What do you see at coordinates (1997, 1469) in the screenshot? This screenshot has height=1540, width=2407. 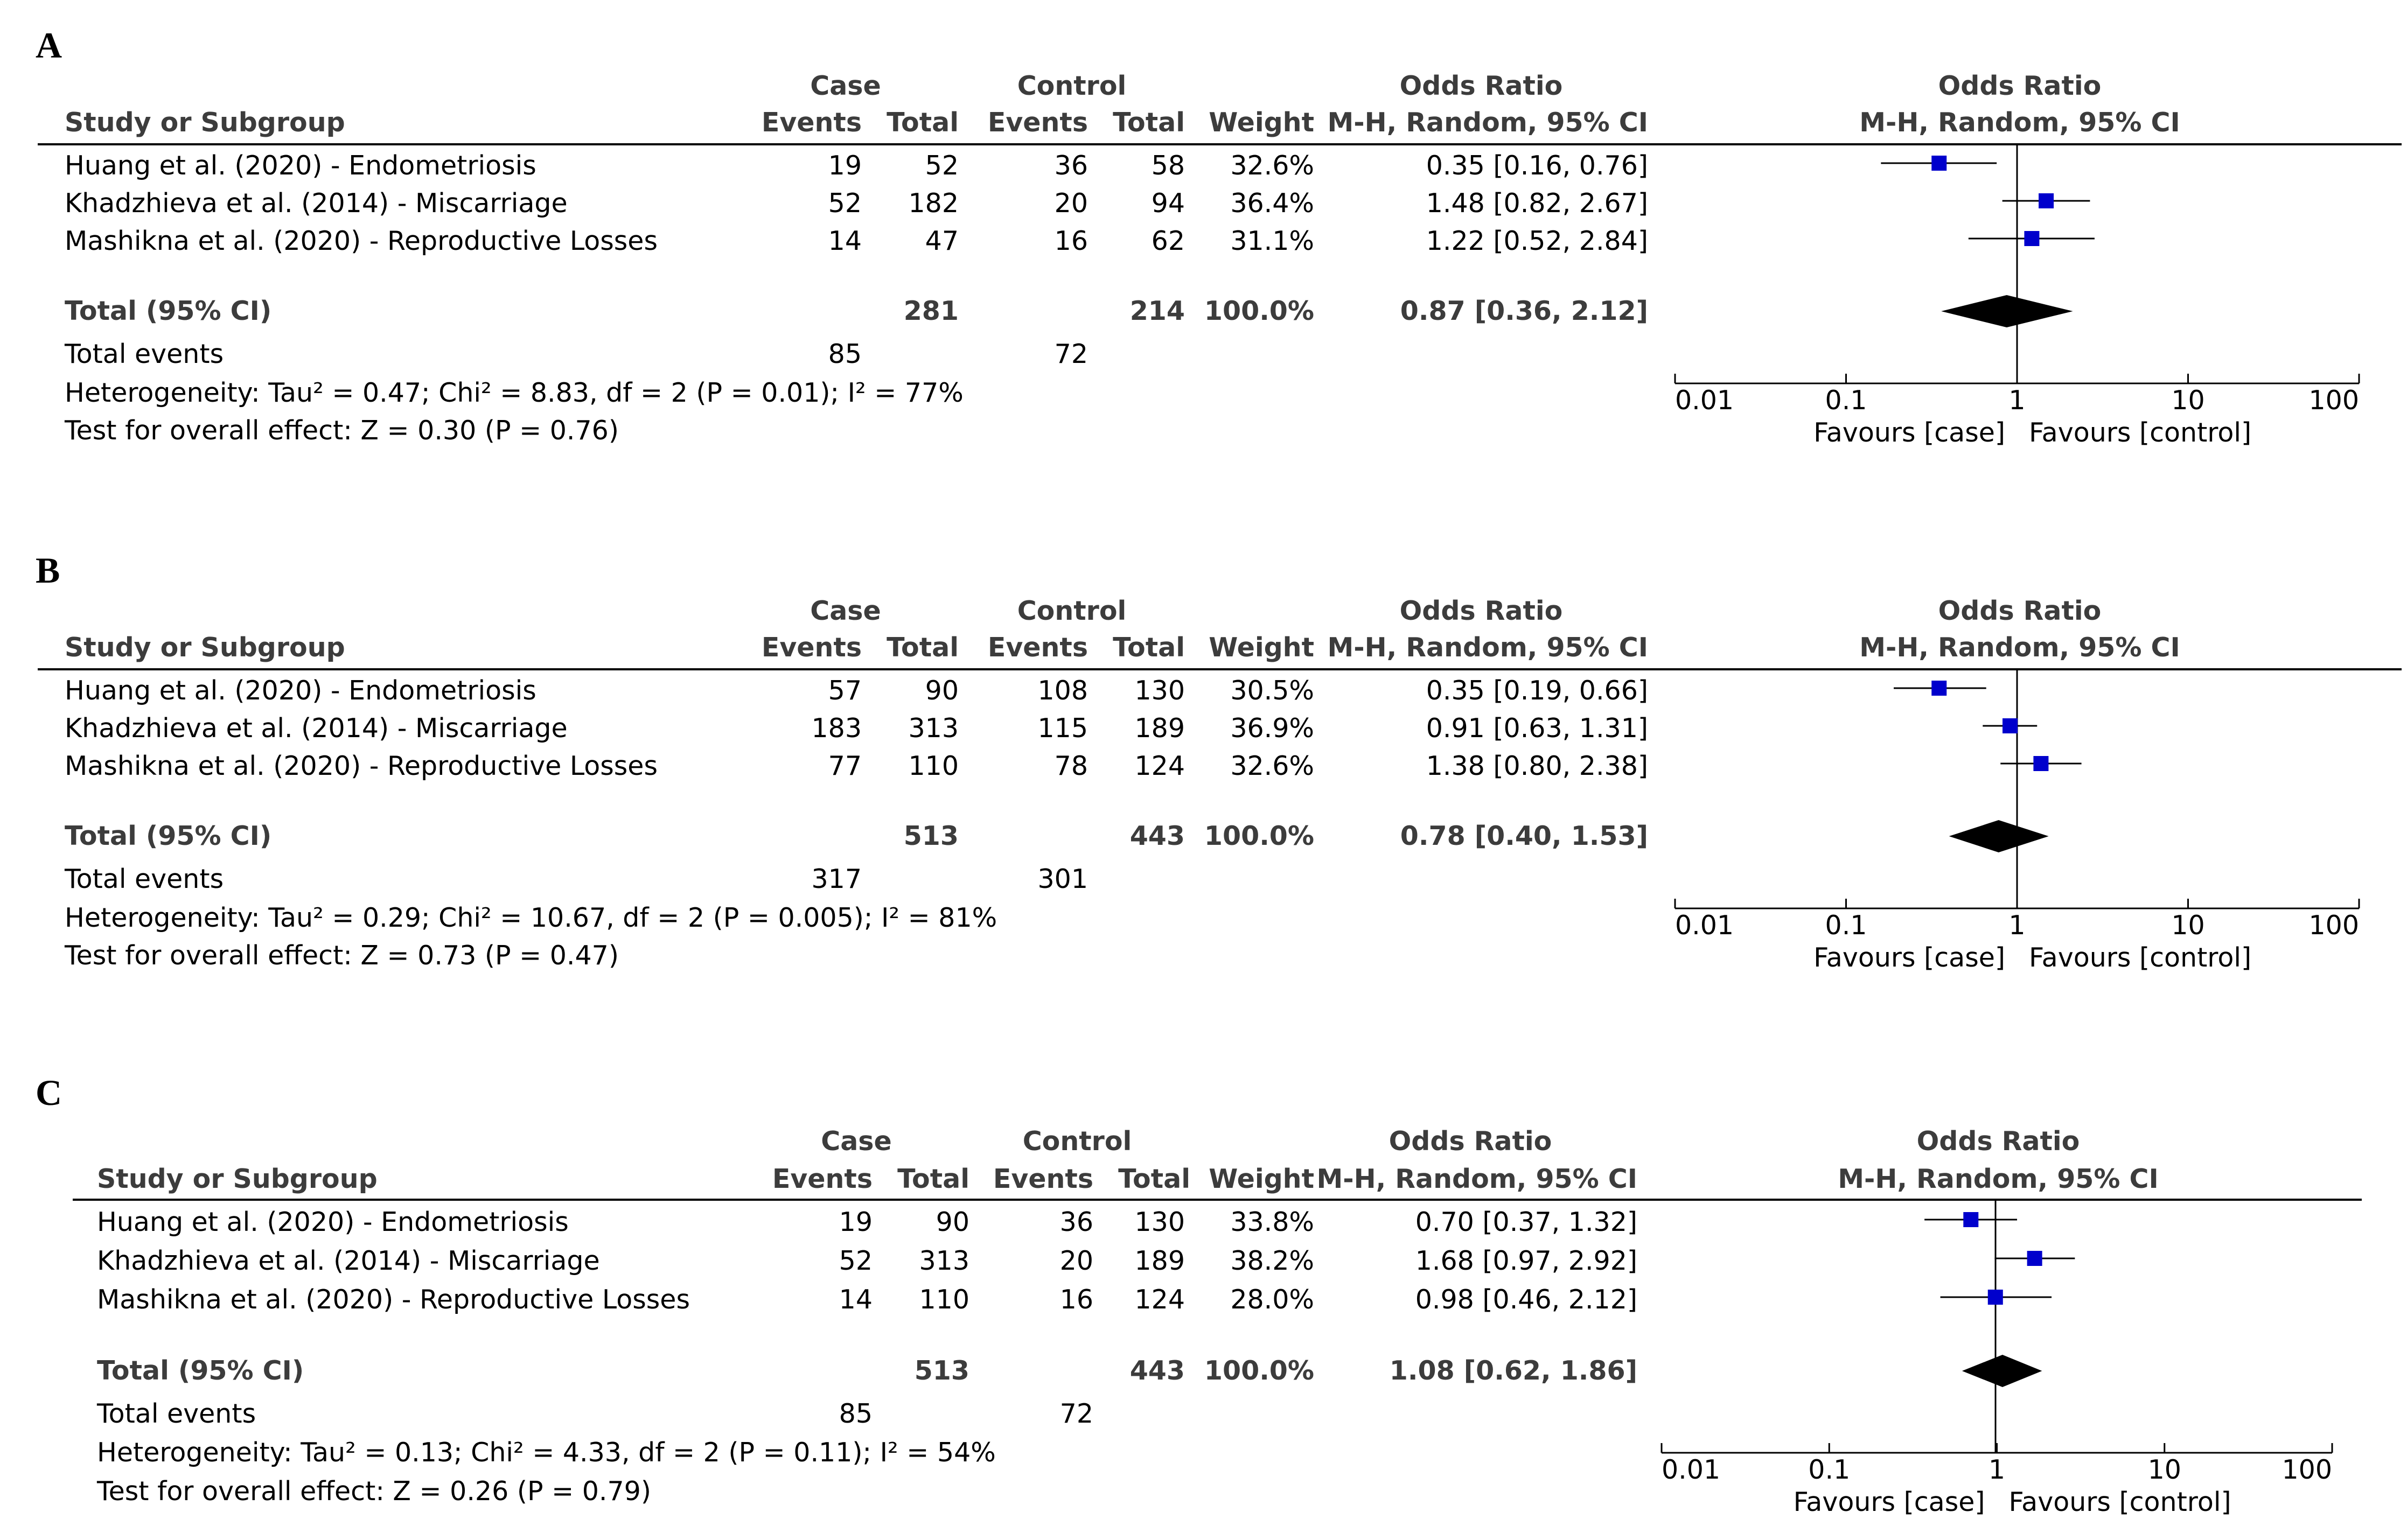 I see `x-tick-label: 1` at bounding box center [1997, 1469].